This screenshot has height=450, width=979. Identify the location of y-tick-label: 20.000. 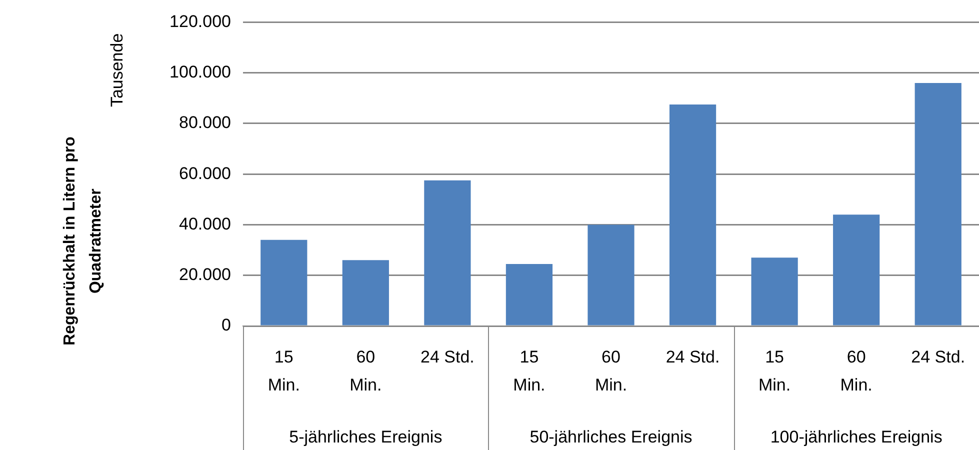
(205, 274).